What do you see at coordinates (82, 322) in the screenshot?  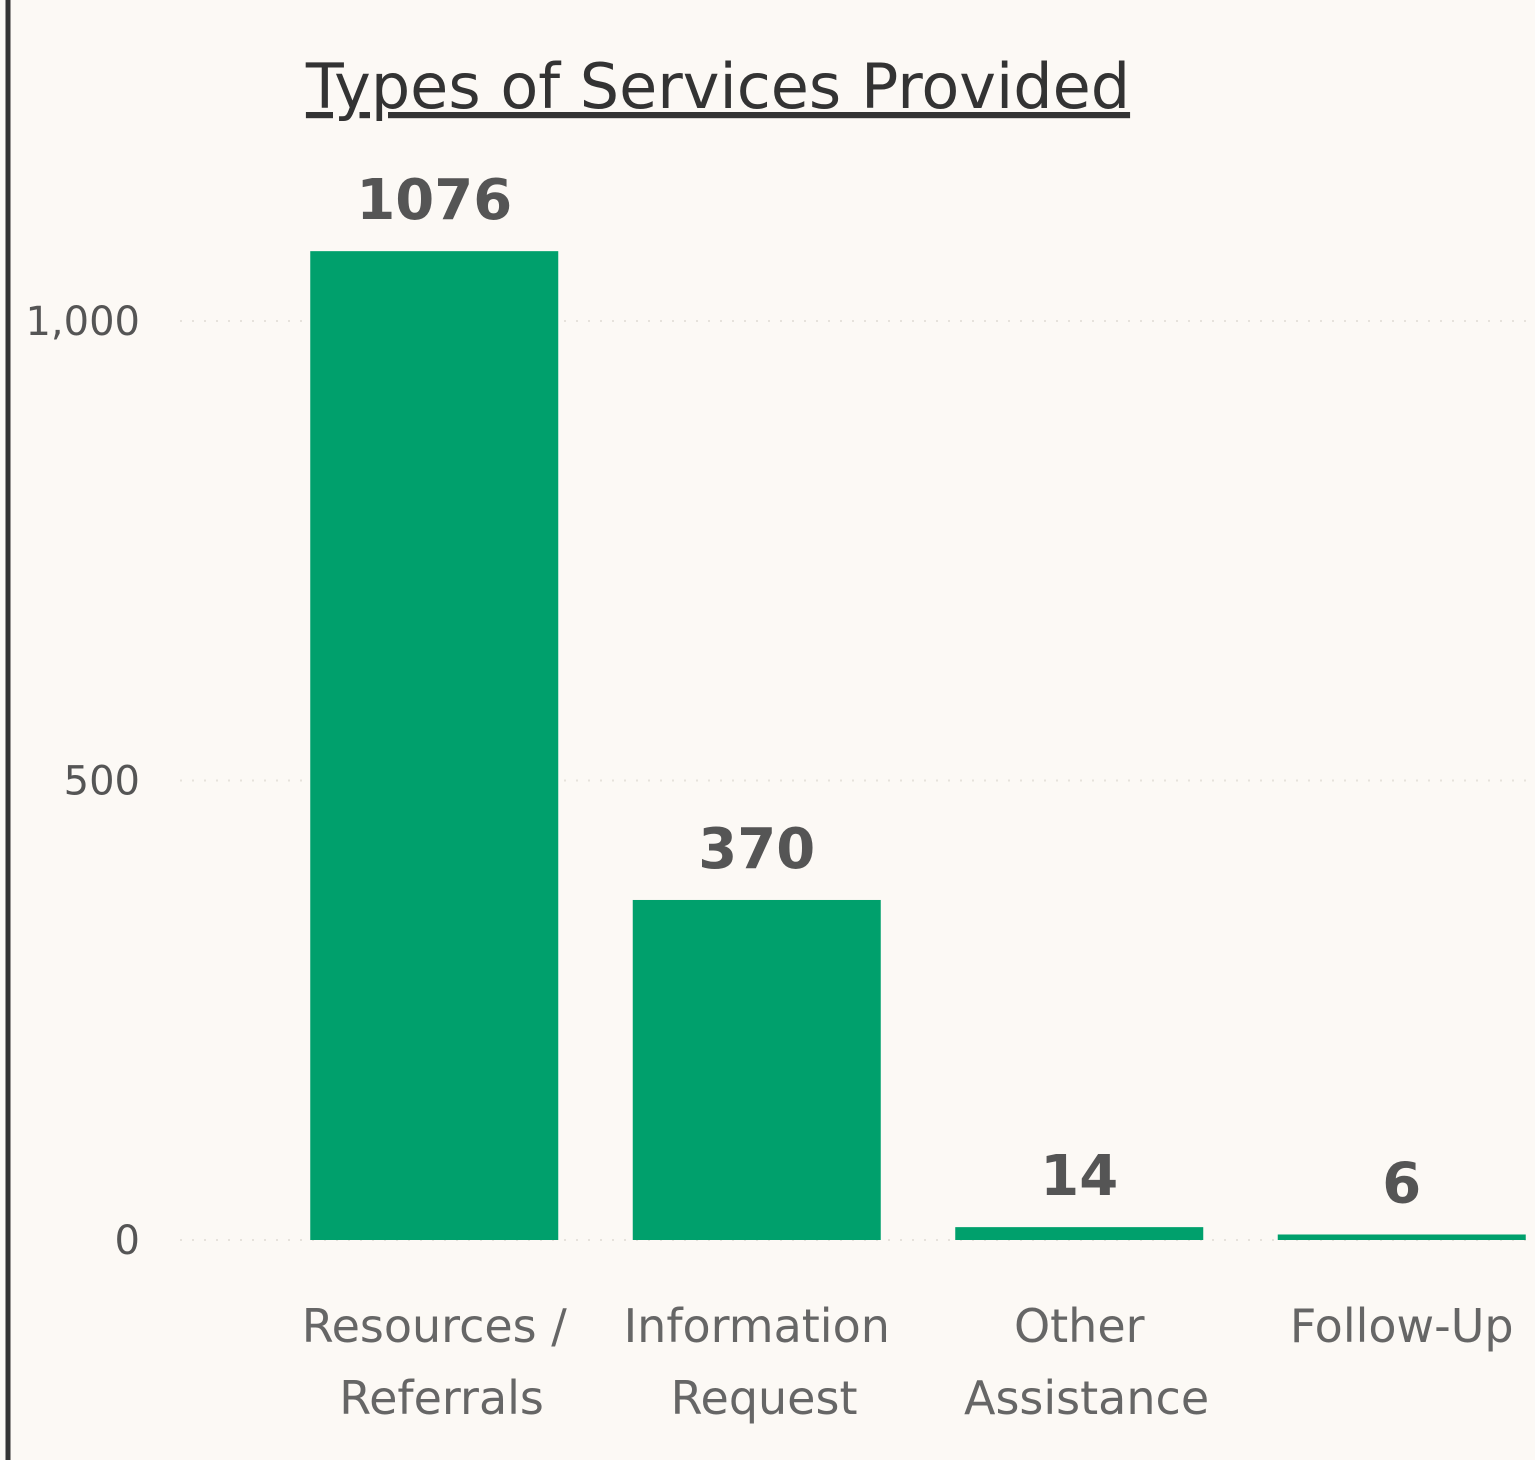 I see `y-tick-label: 1,000` at bounding box center [82, 322].